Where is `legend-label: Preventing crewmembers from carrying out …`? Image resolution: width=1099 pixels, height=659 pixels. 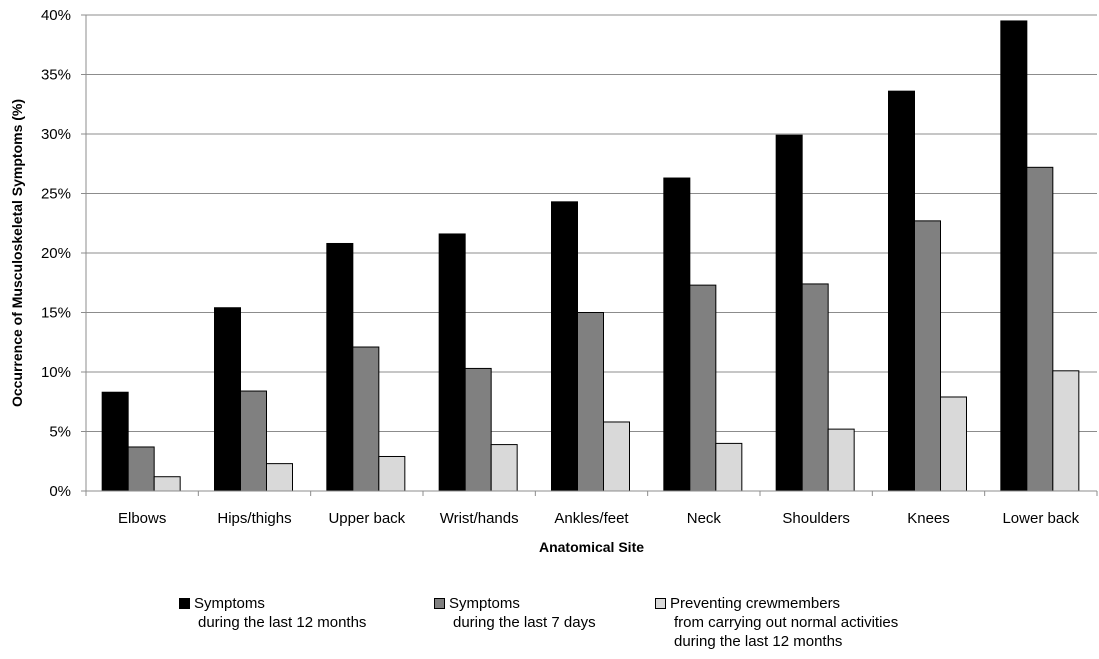 legend-label: Preventing crewmembers from carrying out … is located at coordinates (784, 622).